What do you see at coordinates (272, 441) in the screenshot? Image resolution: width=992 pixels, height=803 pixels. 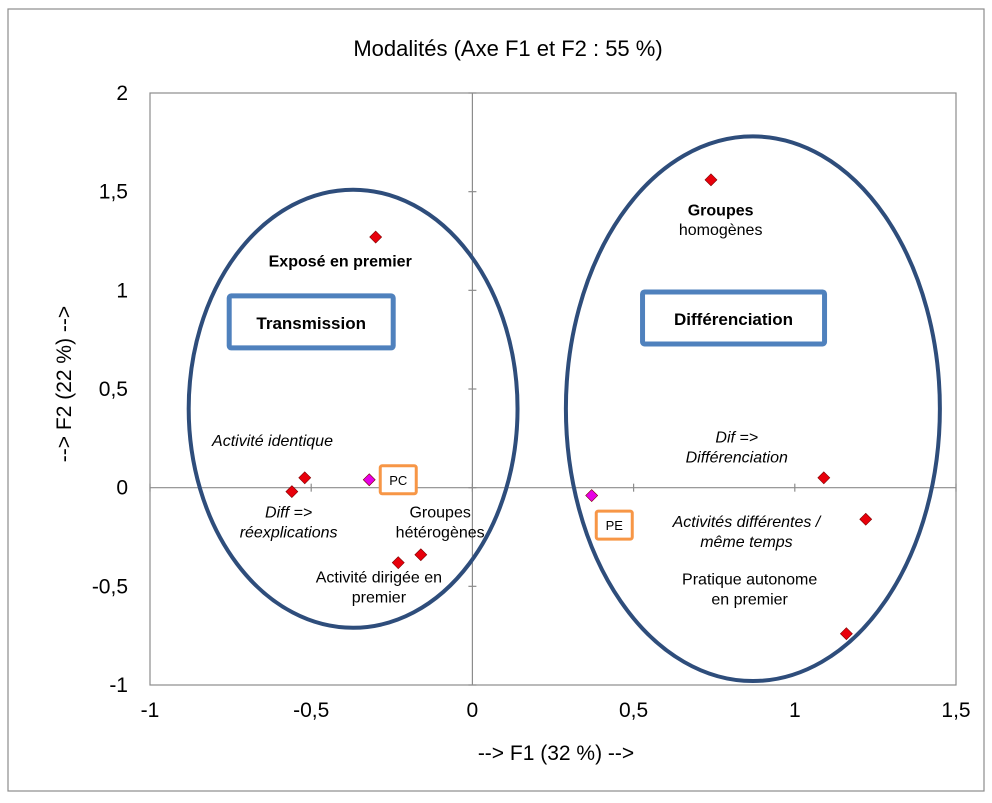 I see `point-annotation: Activité identique` at bounding box center [272, 441].